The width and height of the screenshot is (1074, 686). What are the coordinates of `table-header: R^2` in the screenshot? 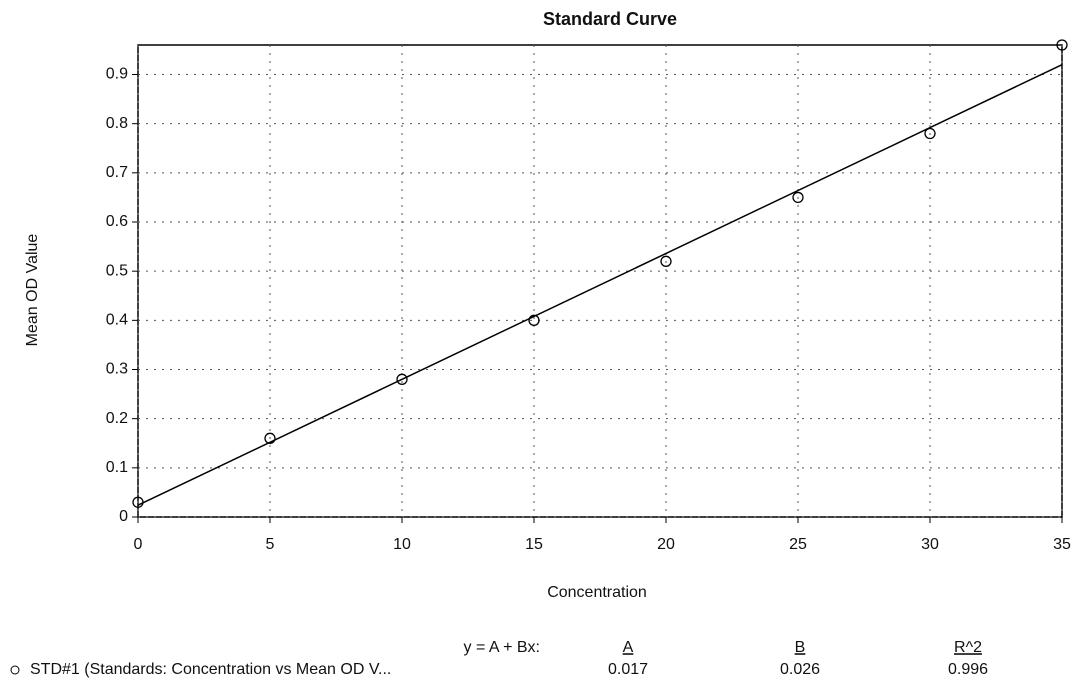 It's located at (968, 647).